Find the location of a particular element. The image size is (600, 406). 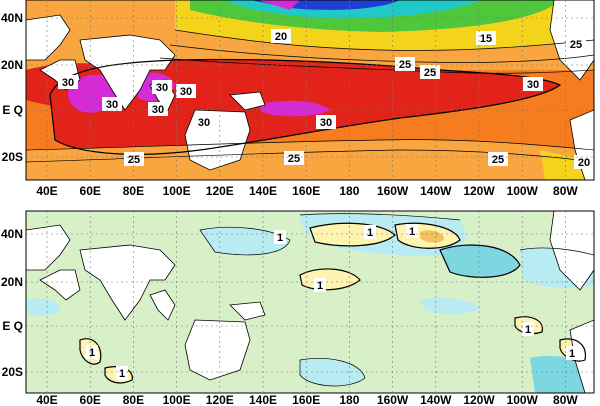

hot-patch is located at coordinates (294, 108).